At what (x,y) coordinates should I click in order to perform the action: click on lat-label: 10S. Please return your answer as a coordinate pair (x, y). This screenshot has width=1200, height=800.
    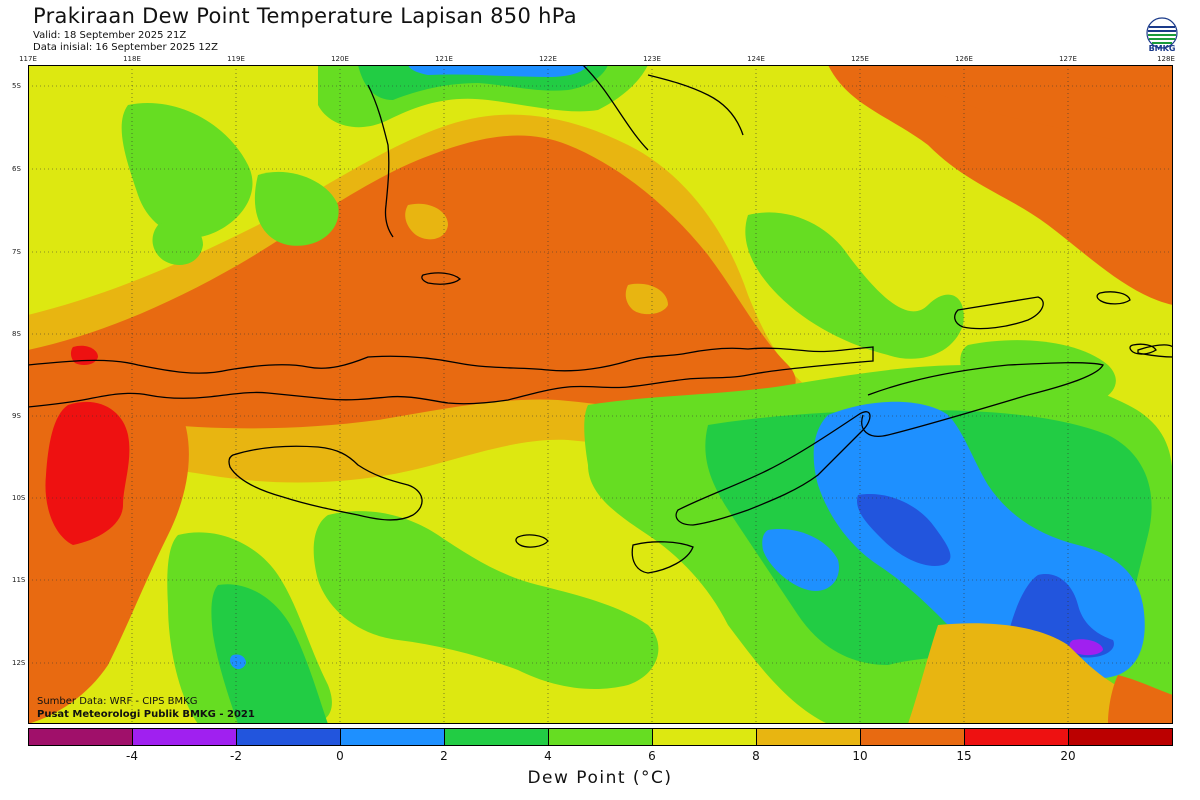
    Looking at the image, I should click on (19, 498).